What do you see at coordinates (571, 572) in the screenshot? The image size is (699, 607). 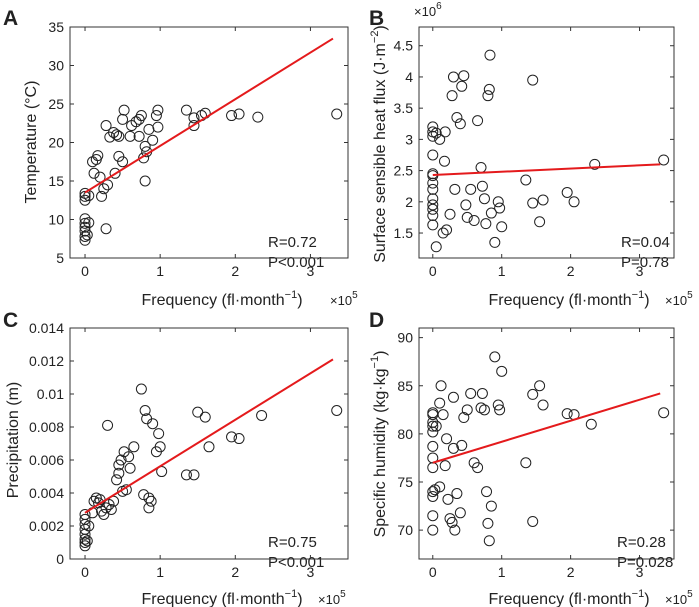 I see `x-tick-label-d: 2` at bounding box center [571, 572].